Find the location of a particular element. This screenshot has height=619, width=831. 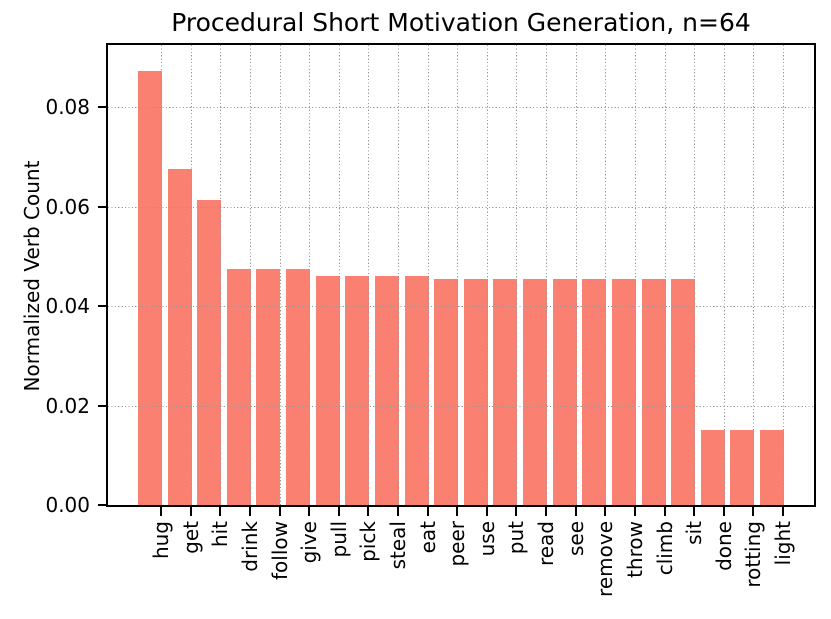

bar-drink is located at coordinates (238, 386).